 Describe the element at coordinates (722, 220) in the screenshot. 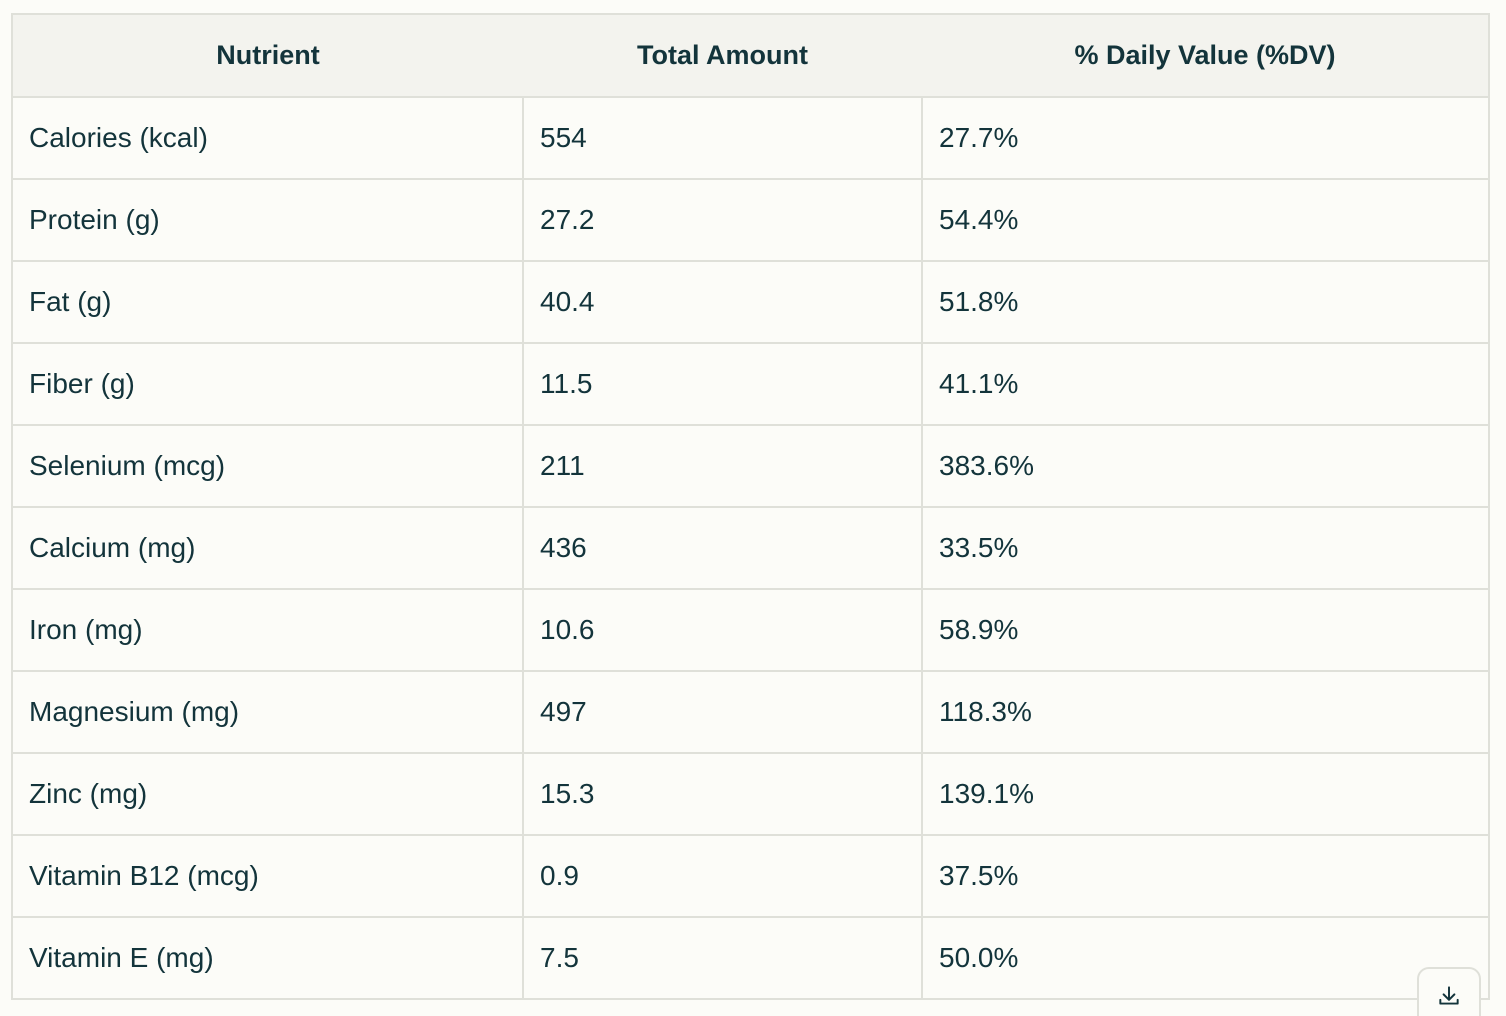

I see `cell-total-amount: 27.2` at that location.